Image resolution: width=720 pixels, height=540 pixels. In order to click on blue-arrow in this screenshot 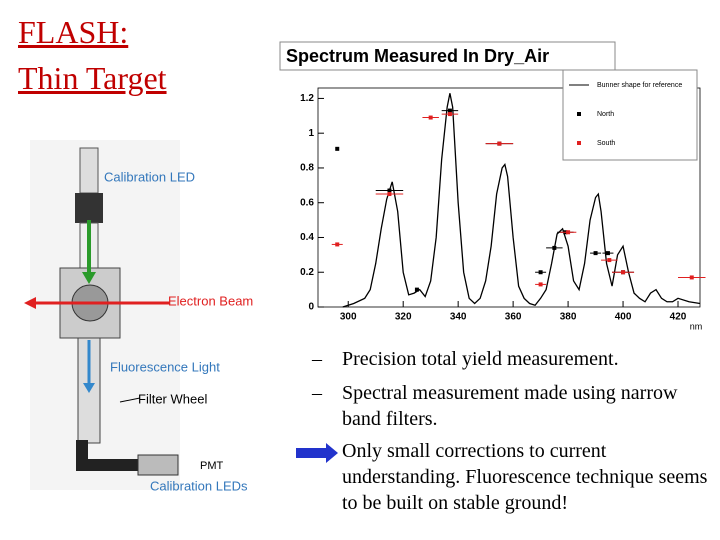, I will do `click(317, 453)`.